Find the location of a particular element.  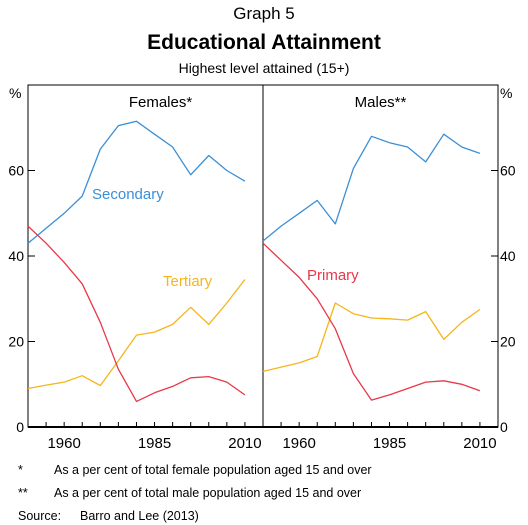

series-label-tertiary: Tertiary is located at coordinates (188, 281).